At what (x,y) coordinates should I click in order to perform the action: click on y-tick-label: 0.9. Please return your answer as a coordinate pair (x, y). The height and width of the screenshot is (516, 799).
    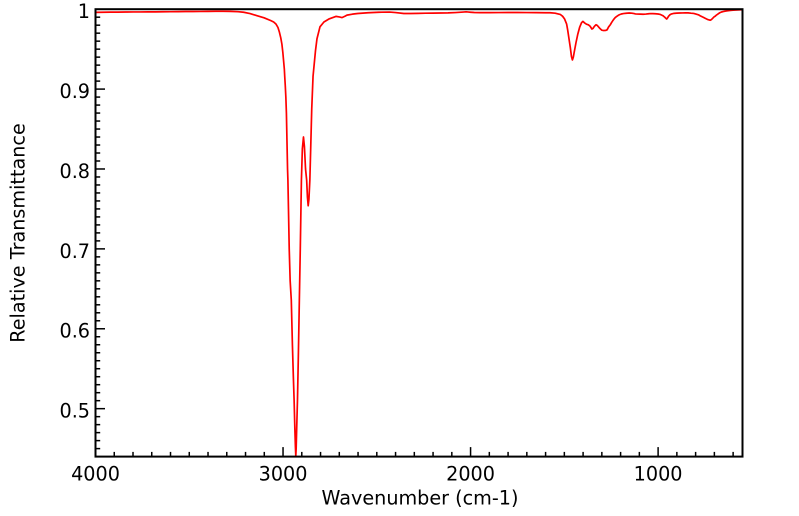
    Looking at the image, I should click on (74, 91).